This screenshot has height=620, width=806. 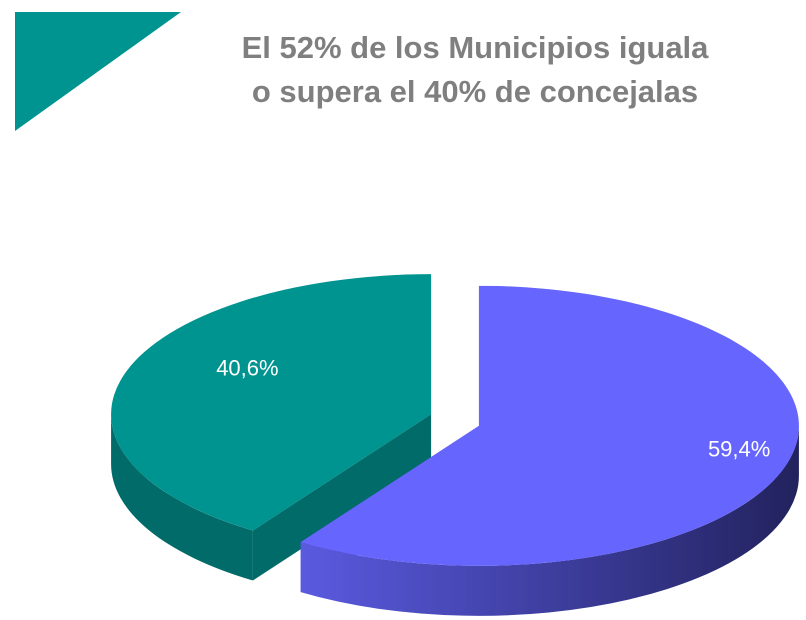 I want to click on data-label: 40,6%, so click(x=247, y=368).